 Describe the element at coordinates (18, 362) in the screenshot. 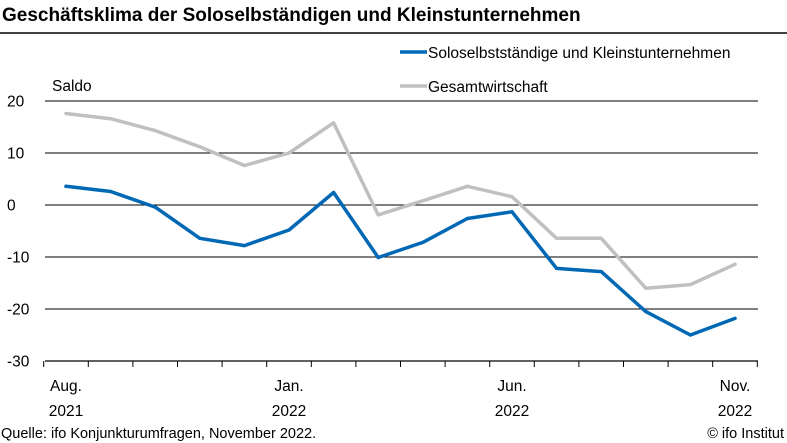

I see `y-tick-label: -30` at that location.